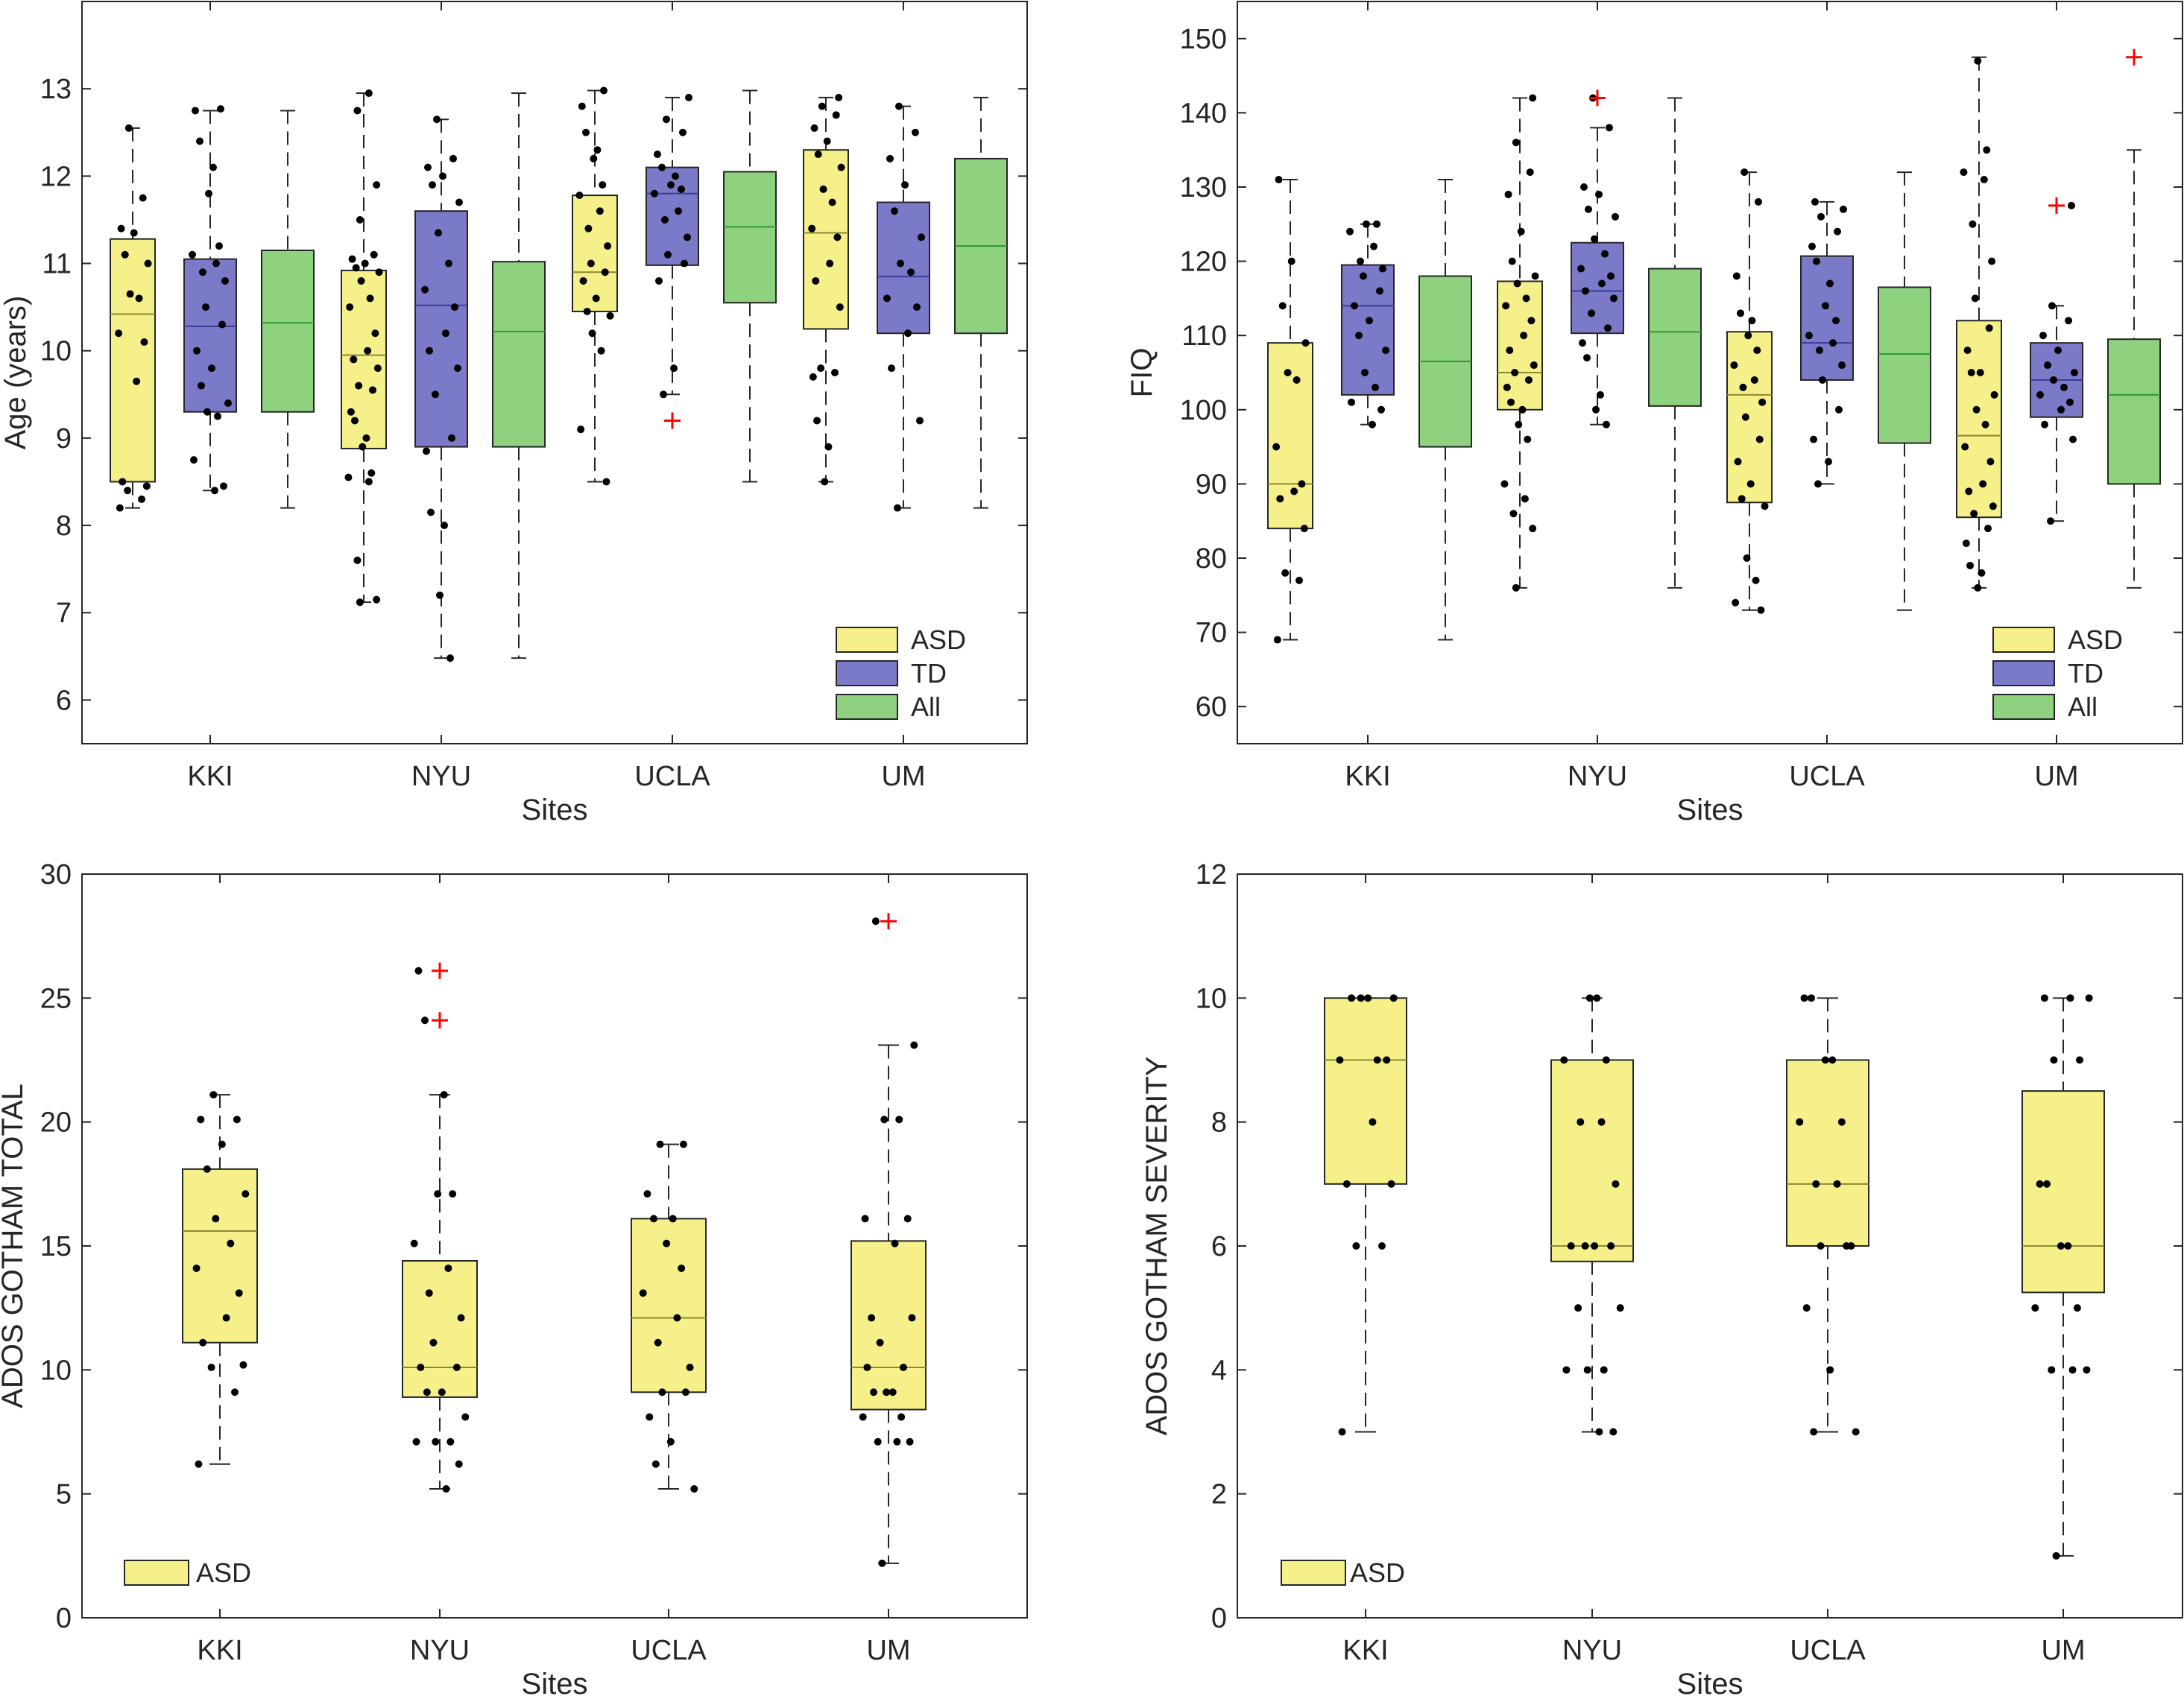 The height and width of the screenshot is (1702, 2184). What do you see at coordinates (1827, 1215) in the screenshot?
I see `box-ucla-asd` at bounding box center [1827, 1215].